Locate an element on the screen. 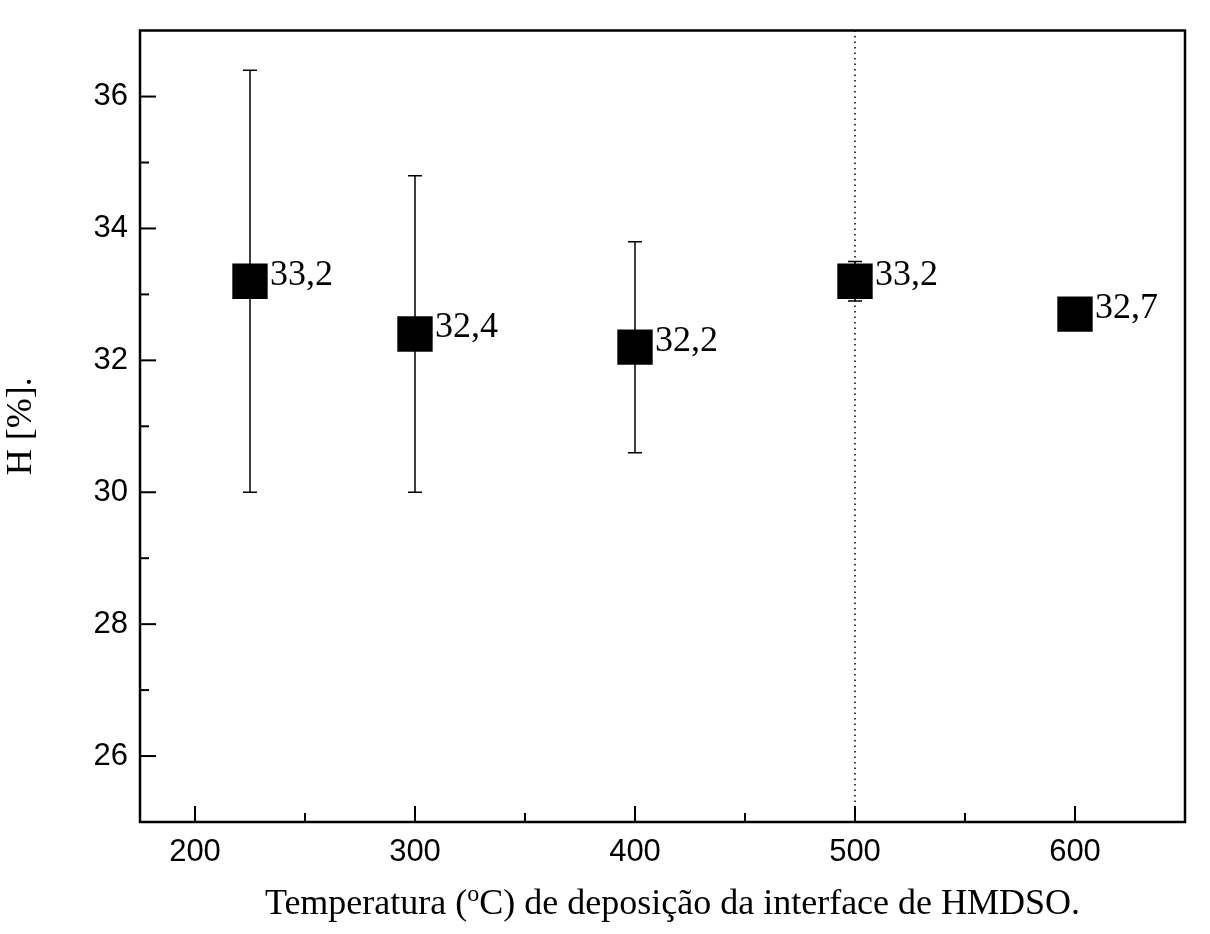 The image size is (1210, 934). data-label: 32,7 is located at coordinates (1126, 305).